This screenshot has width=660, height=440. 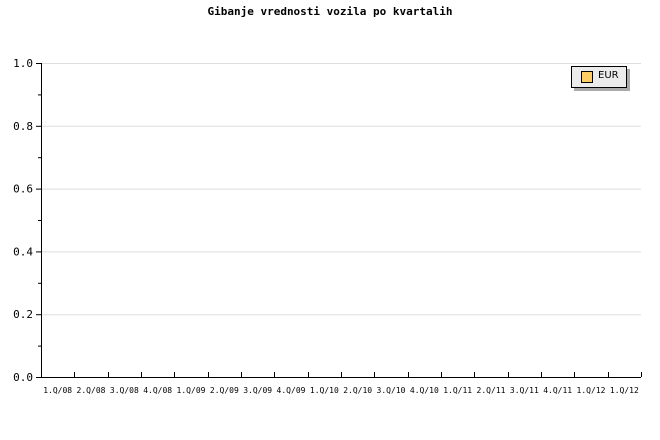 I want to click on x-tick-label: 3.Q/10, so click(x=391, y=390).